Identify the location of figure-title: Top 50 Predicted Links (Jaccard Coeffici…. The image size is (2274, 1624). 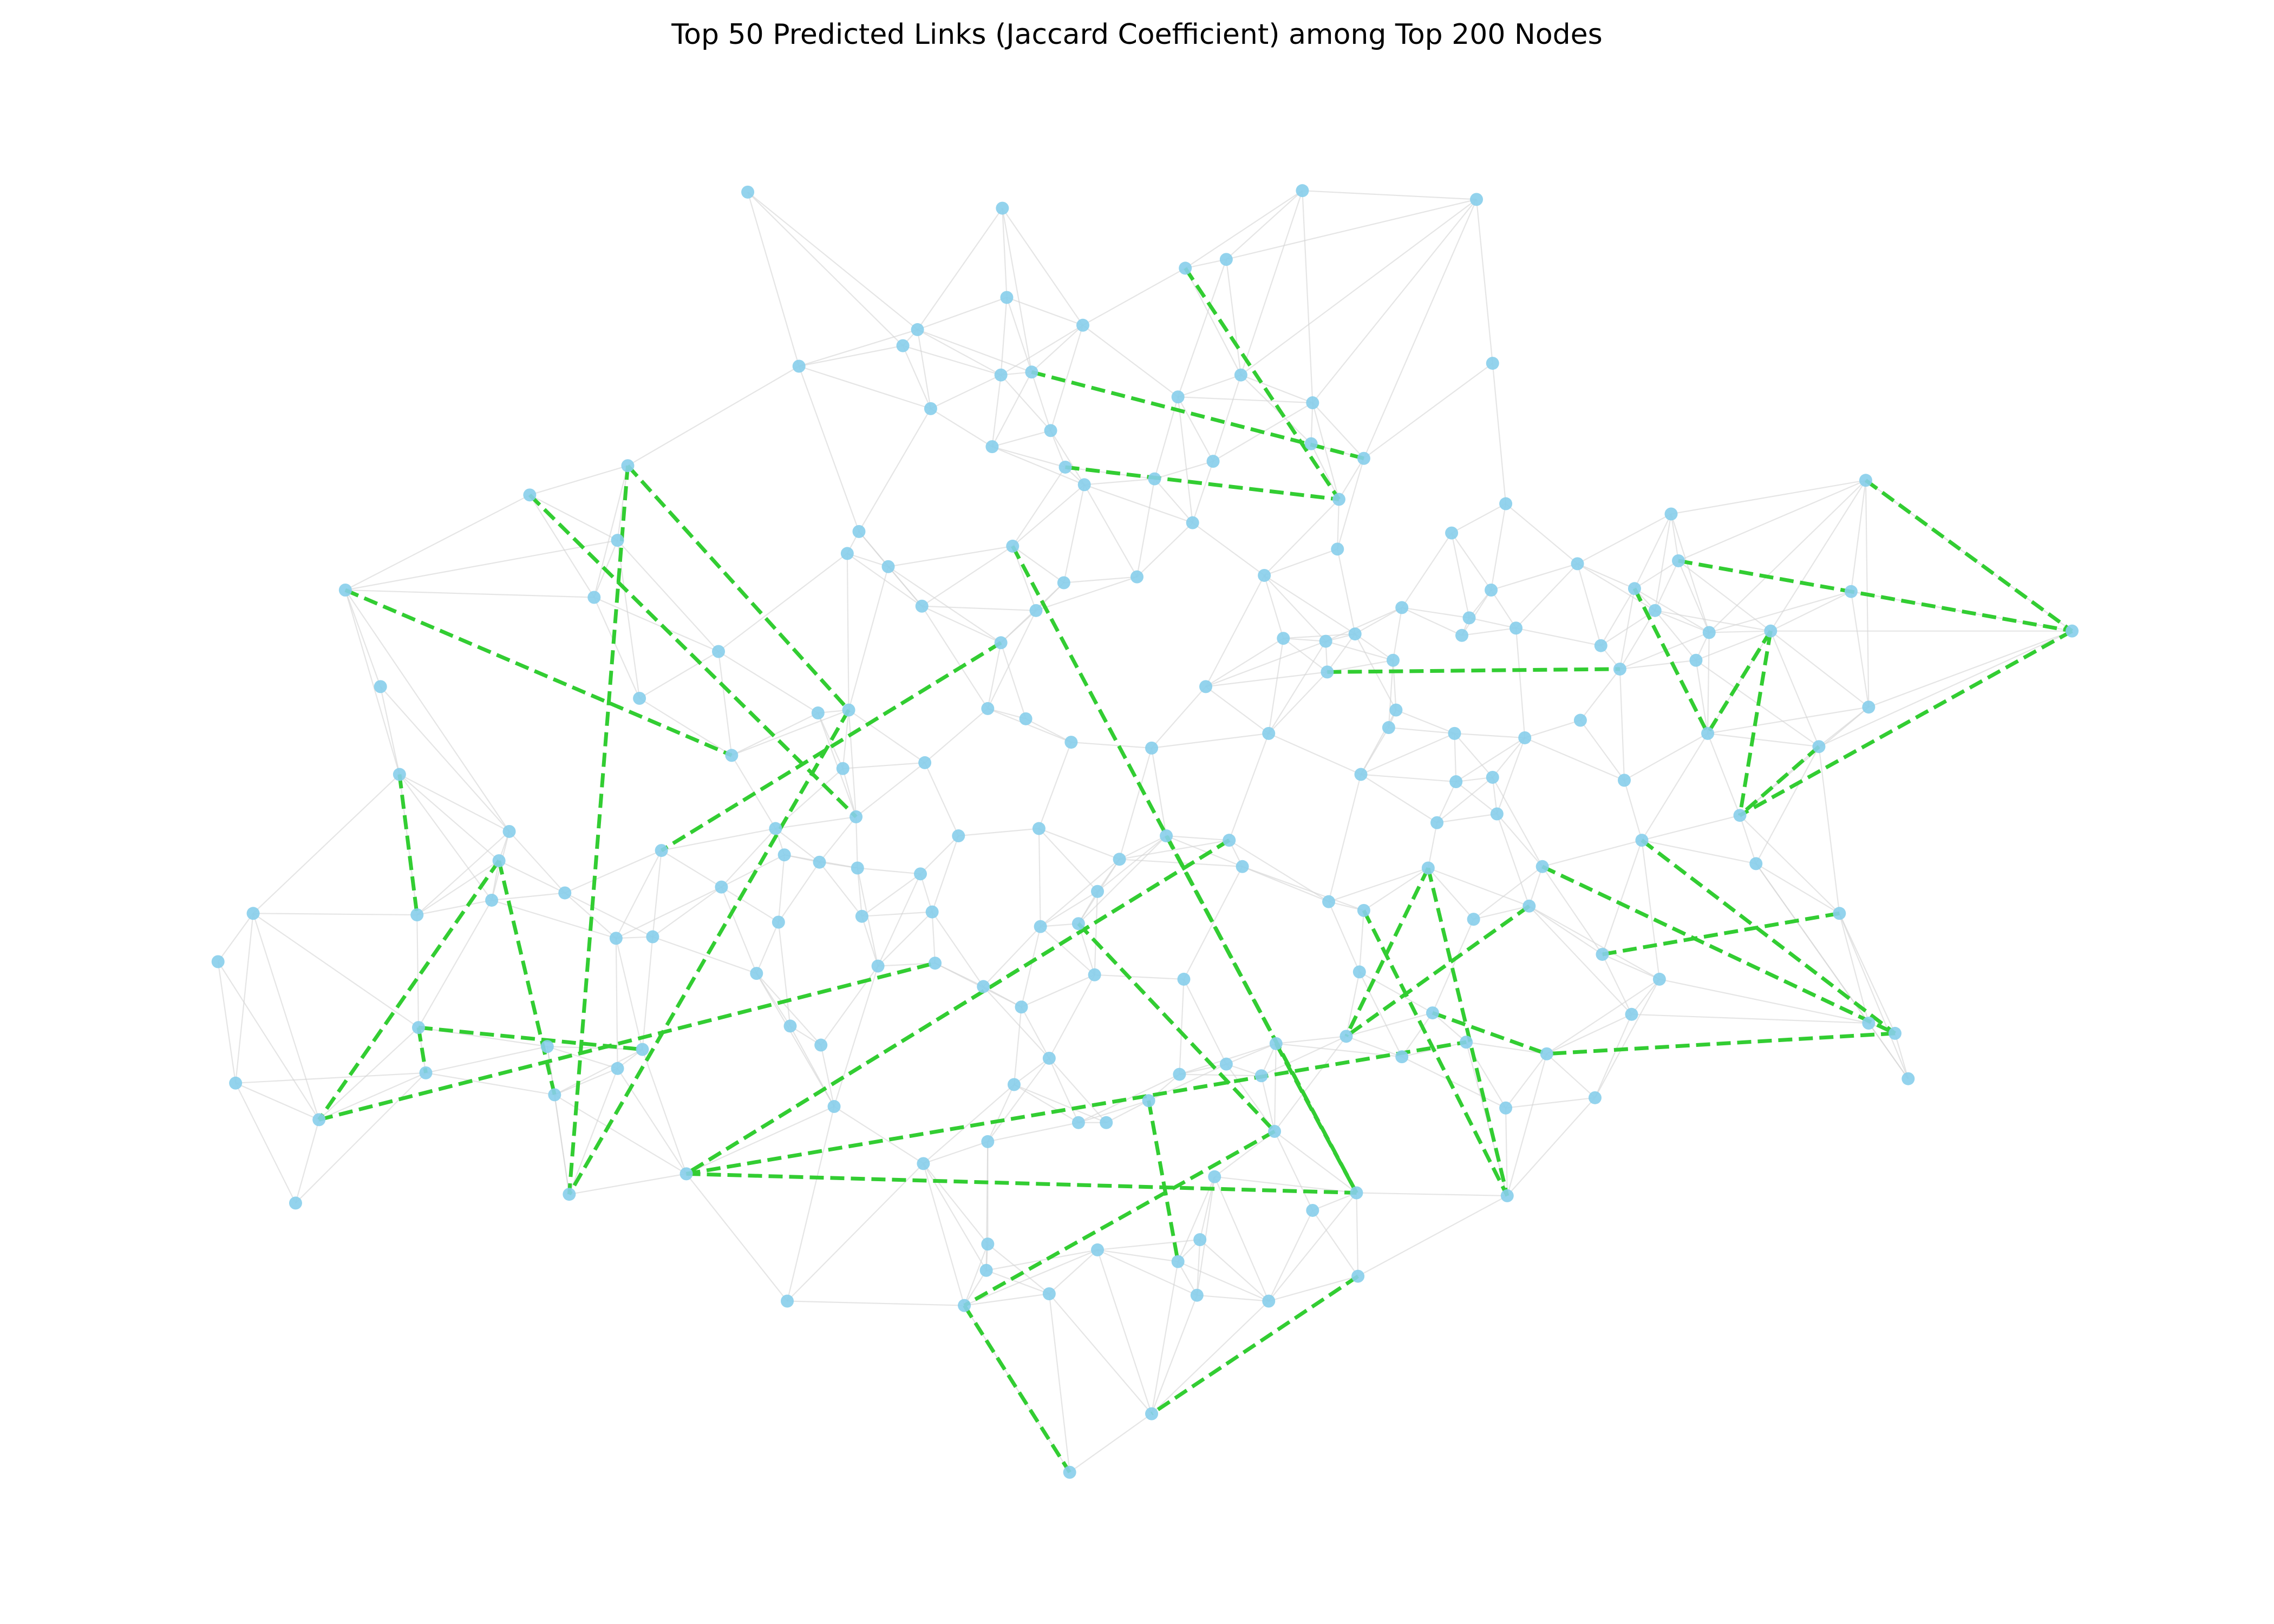
(1137, 34).